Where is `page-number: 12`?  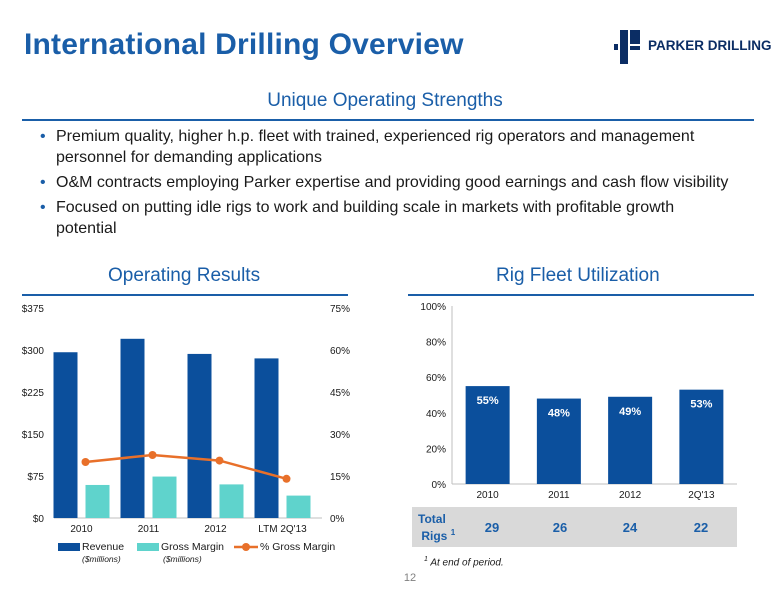
page-number: 12 is located at coordinates (410, 578).